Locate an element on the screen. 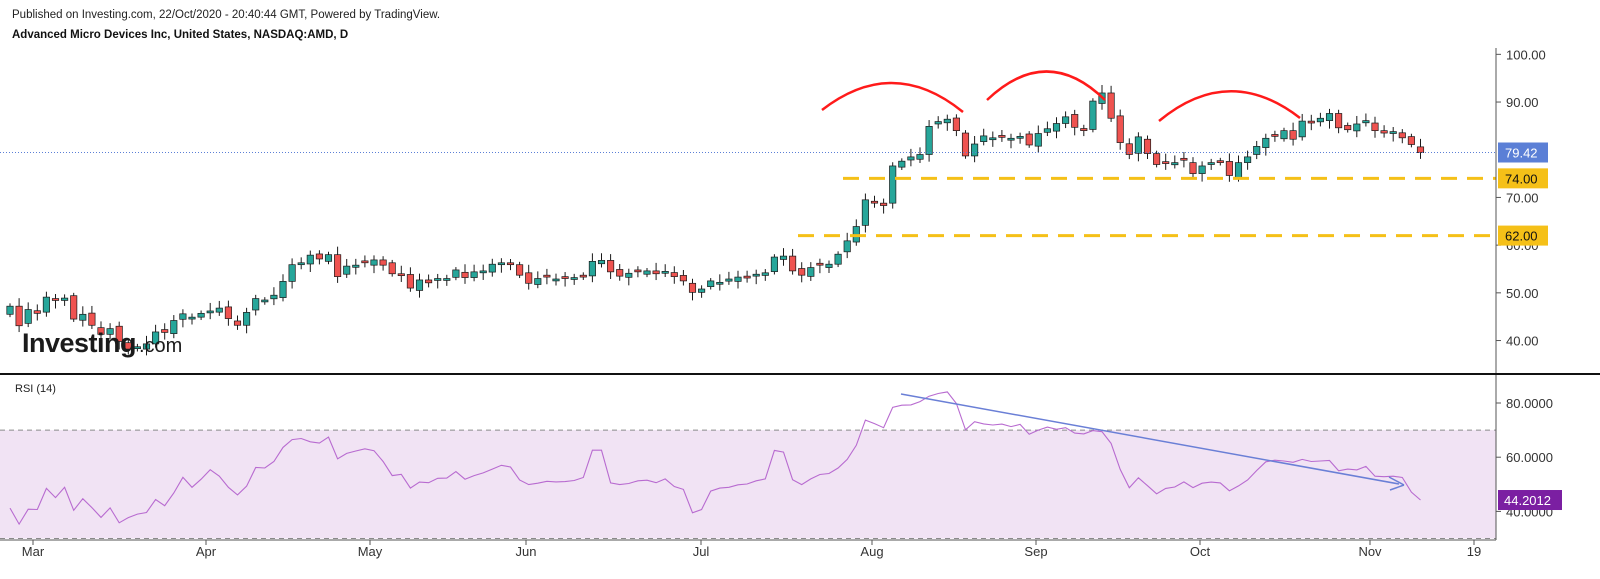 The width and height of the screenshot is (1600, 579). x-tick-label: Aug is located at coordinates (871, 551).